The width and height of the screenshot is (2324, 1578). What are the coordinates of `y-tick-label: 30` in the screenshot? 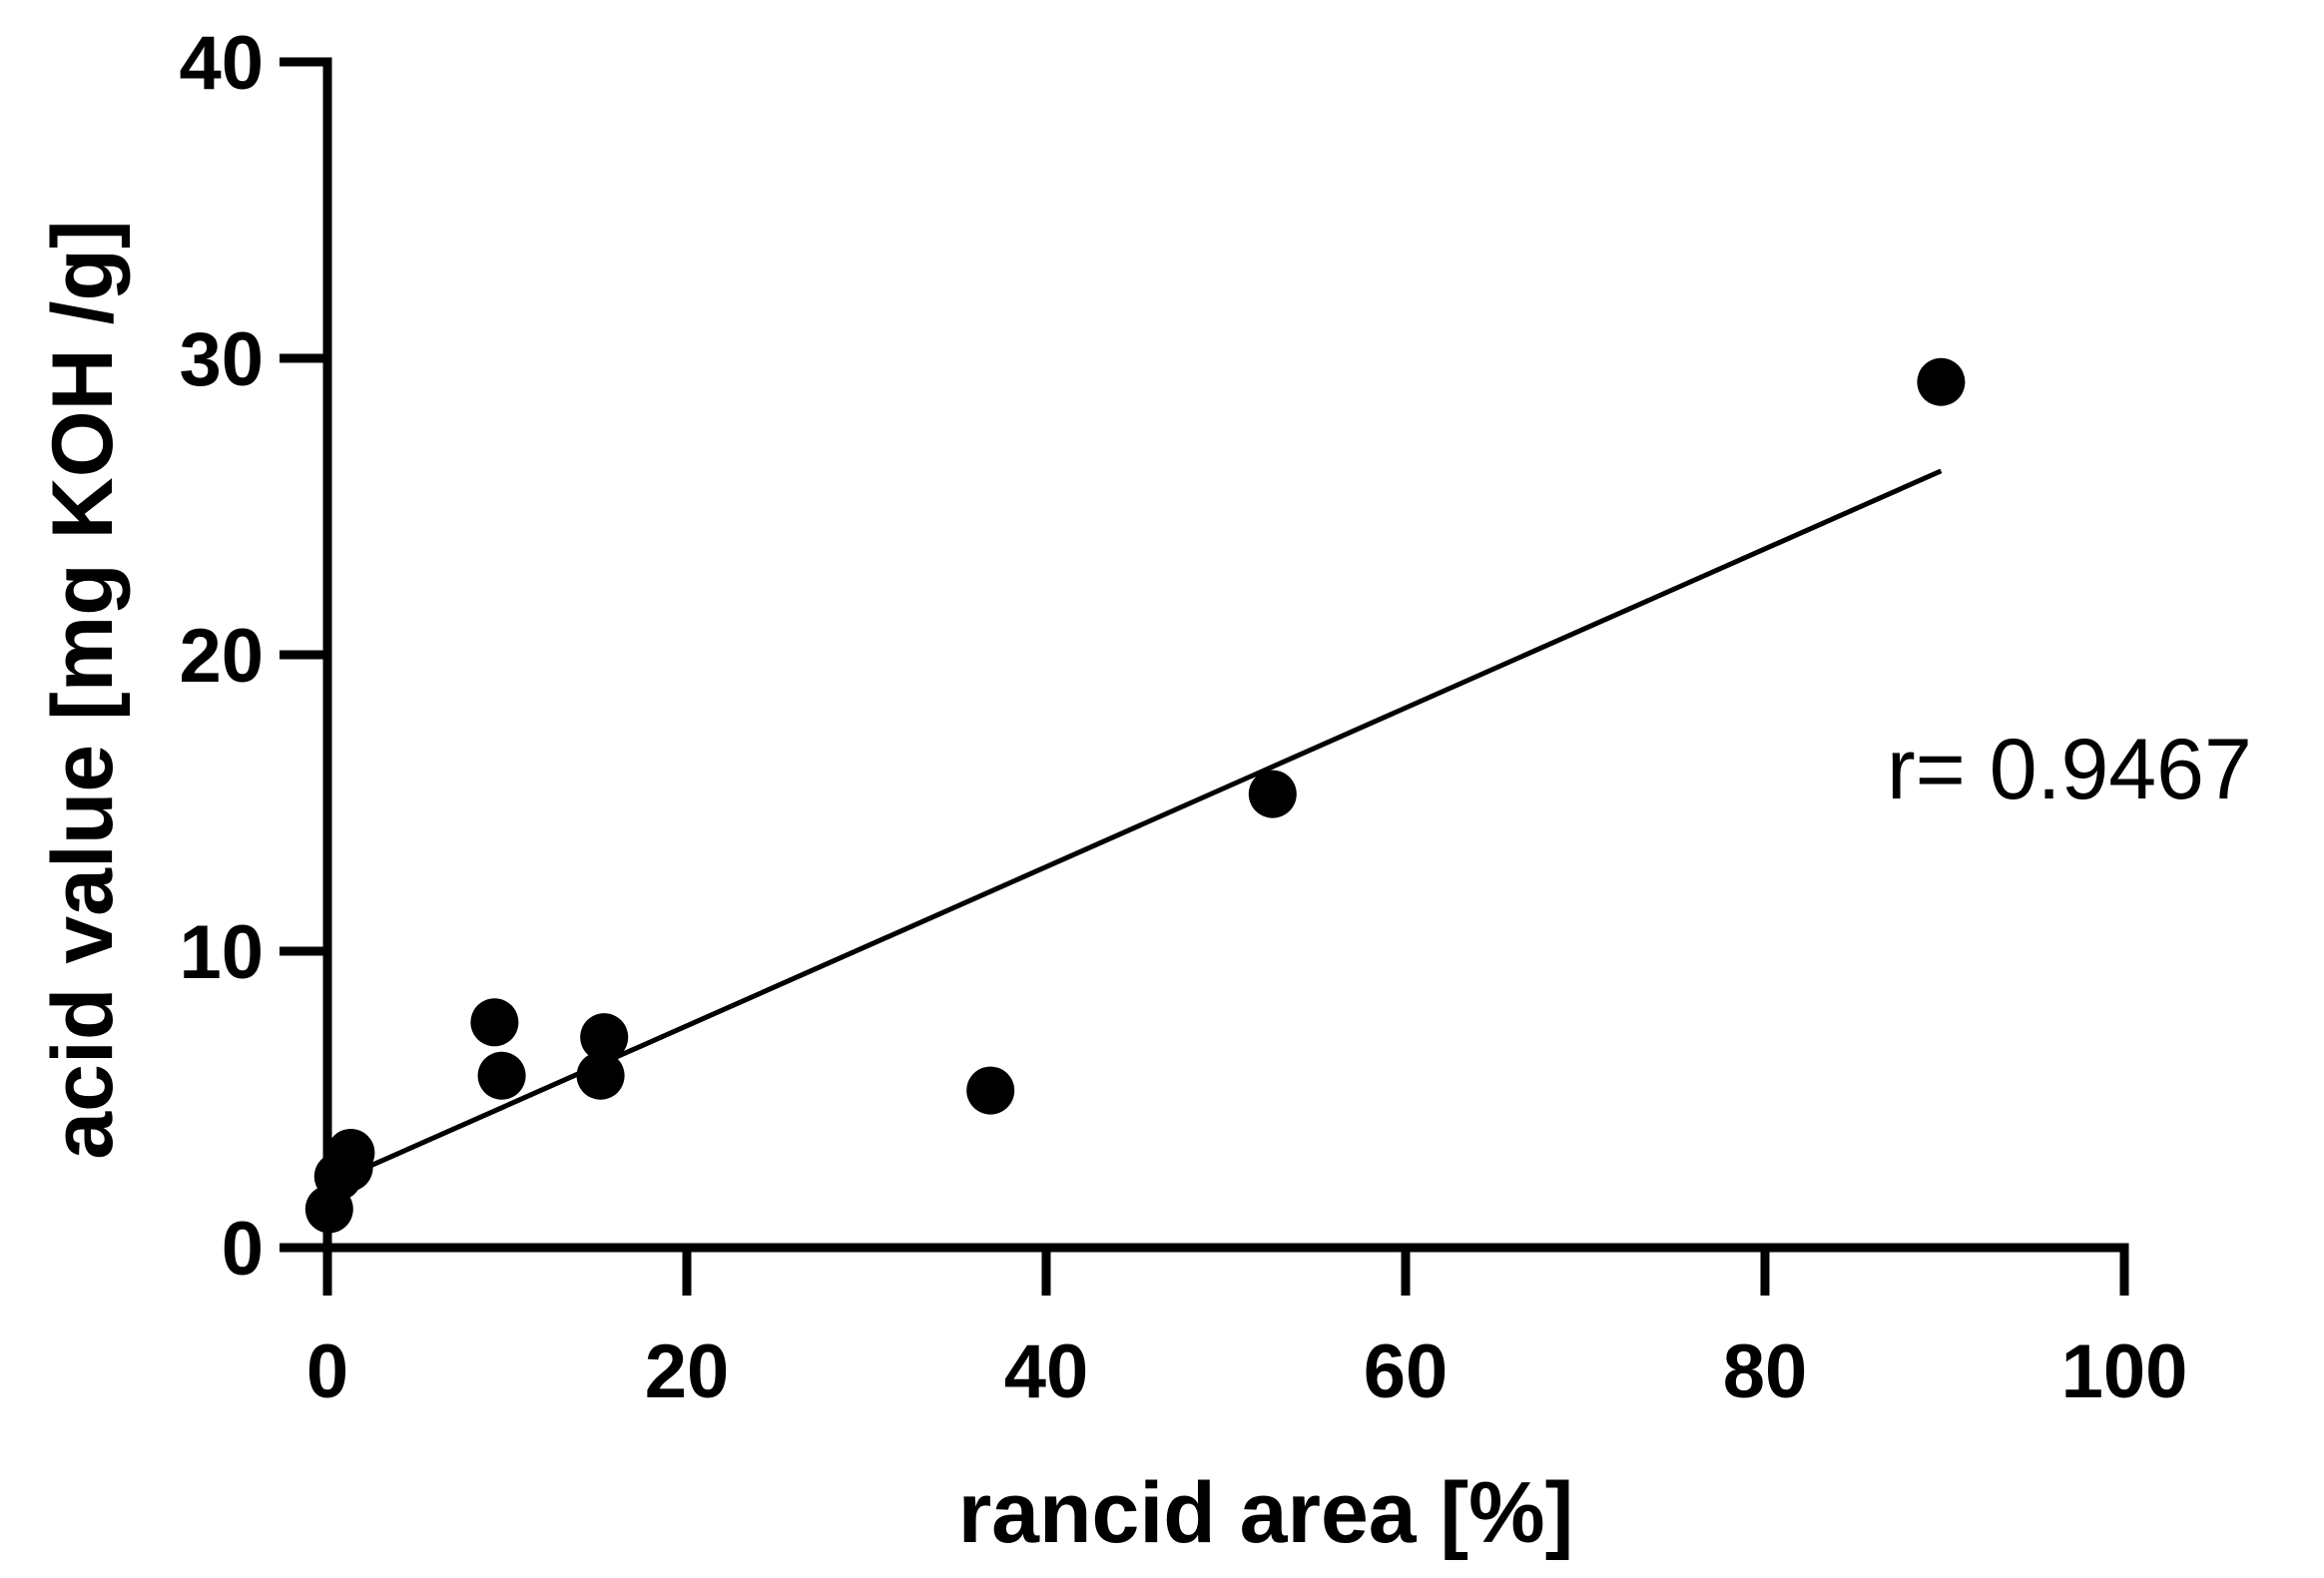 It's located at (222, 359).